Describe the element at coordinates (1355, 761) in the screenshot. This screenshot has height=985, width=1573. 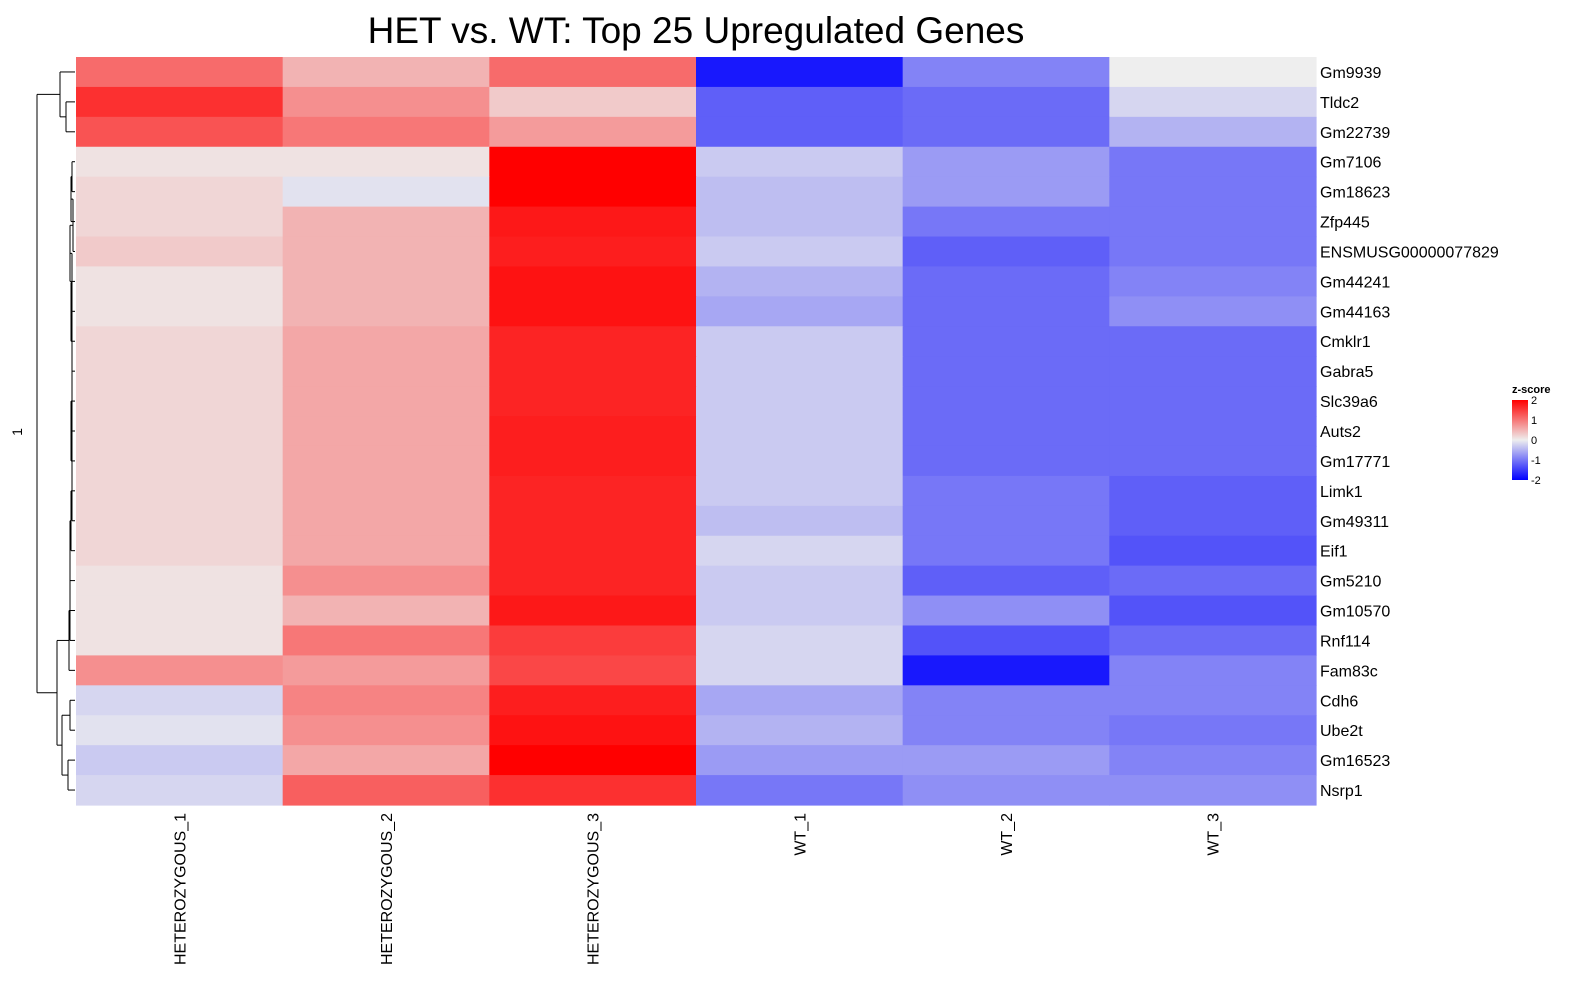
I see `row-label: Gm16523` at that location.